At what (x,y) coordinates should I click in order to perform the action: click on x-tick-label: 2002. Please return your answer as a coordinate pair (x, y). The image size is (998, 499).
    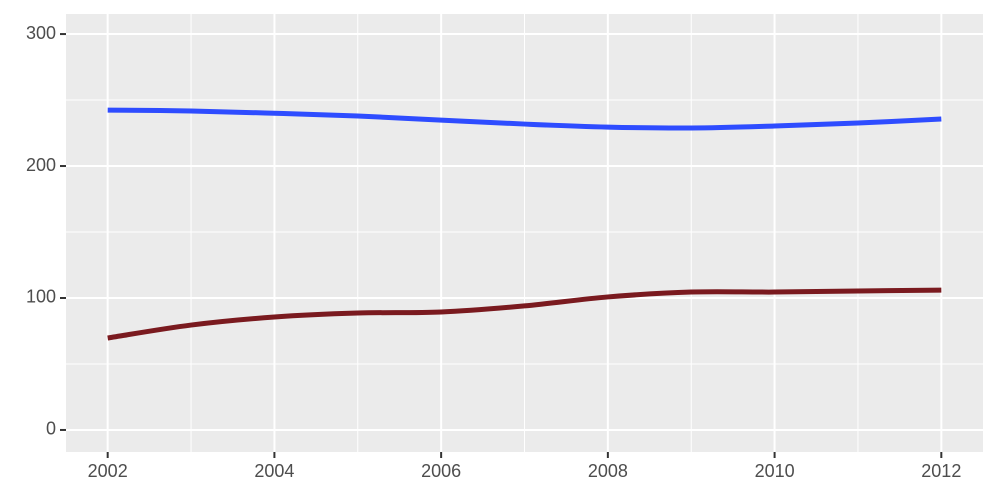
    Looking at the image, I should click on (108, 471).